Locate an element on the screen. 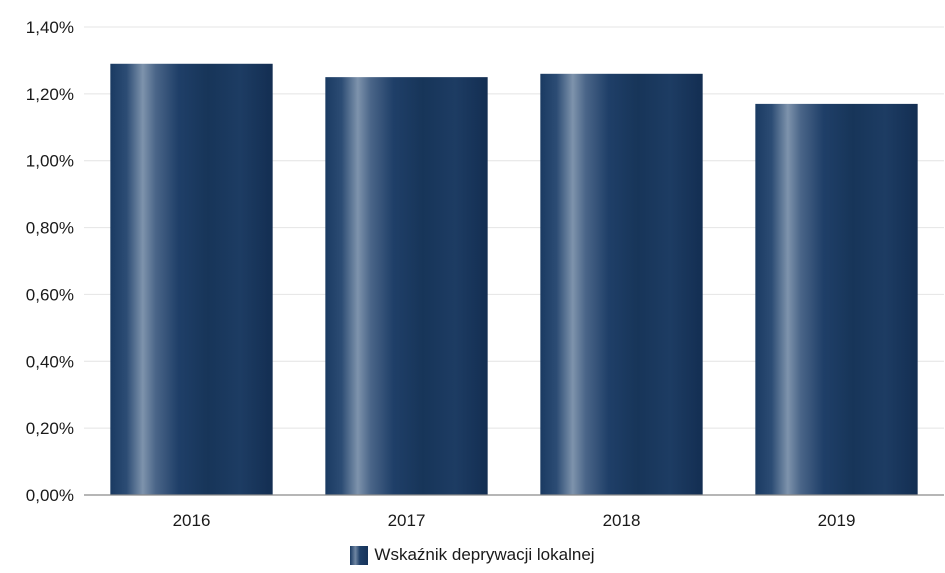  y-axis-ticks: 0,00% 0,20% 0,40% 0,60% 0,80% 1,00% 1,20% 1,40% is located at coordinates (50, 261).